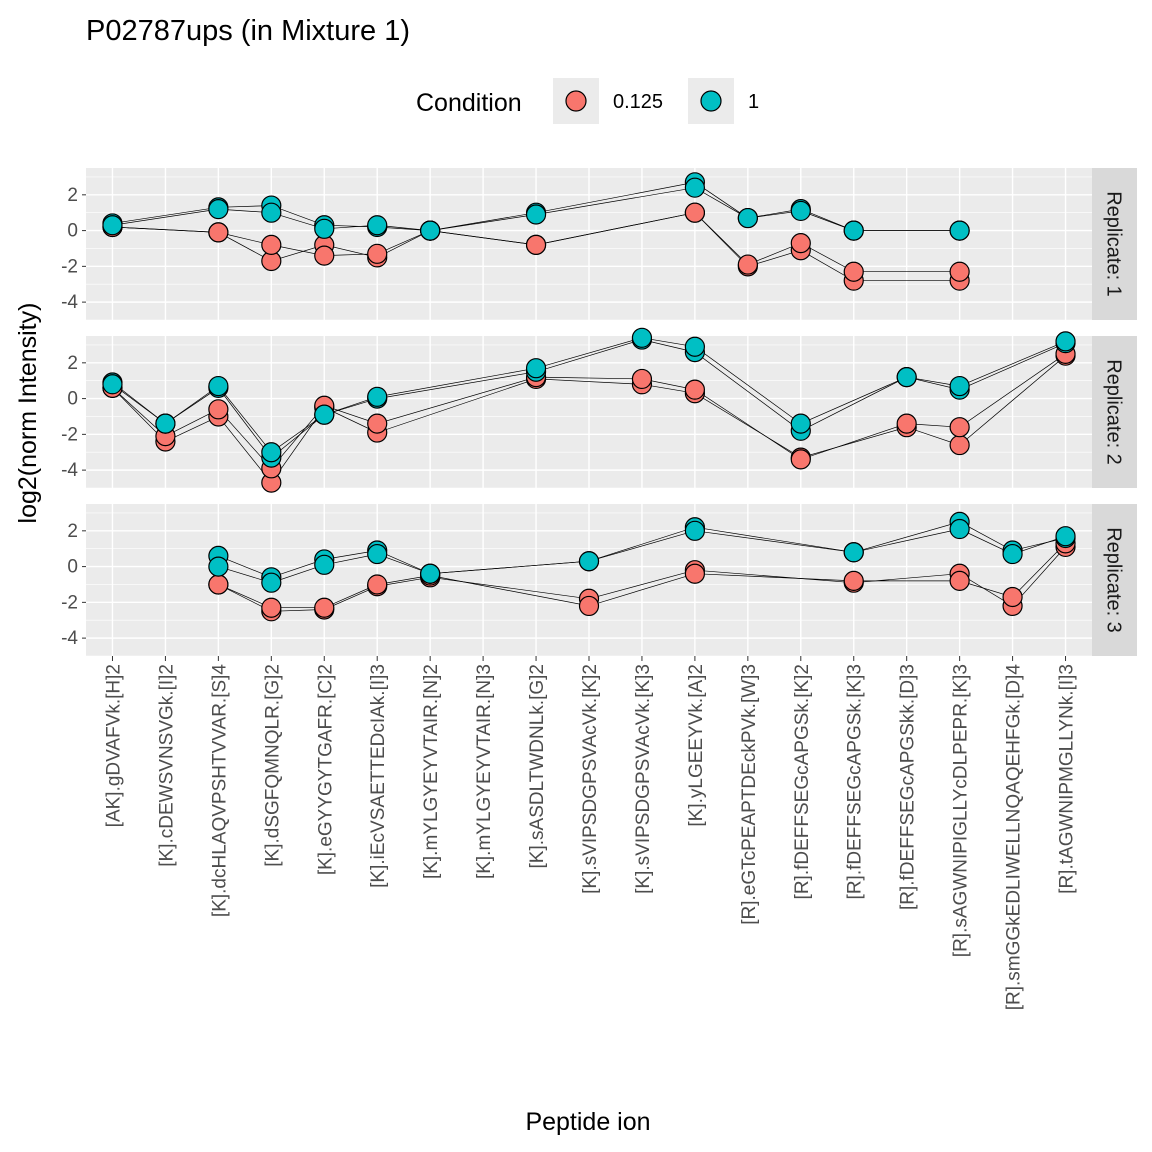 This screenshot has width=1152, height=1152. What do you see at coordinates (248, 31) in the screenshot?
I see `chart-title: P02787ups (in Mixture 1)` at bounding box center [248, 31].